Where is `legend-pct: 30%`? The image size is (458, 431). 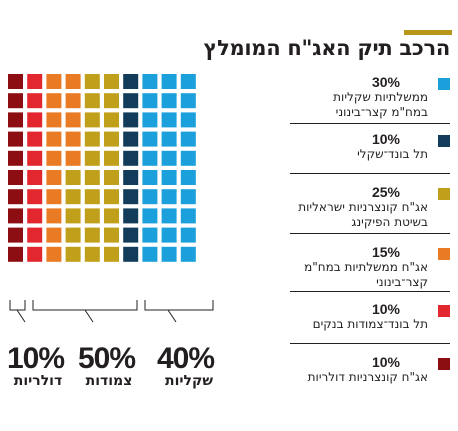
legend-pct: 30% is located at coordinates (385, 82).